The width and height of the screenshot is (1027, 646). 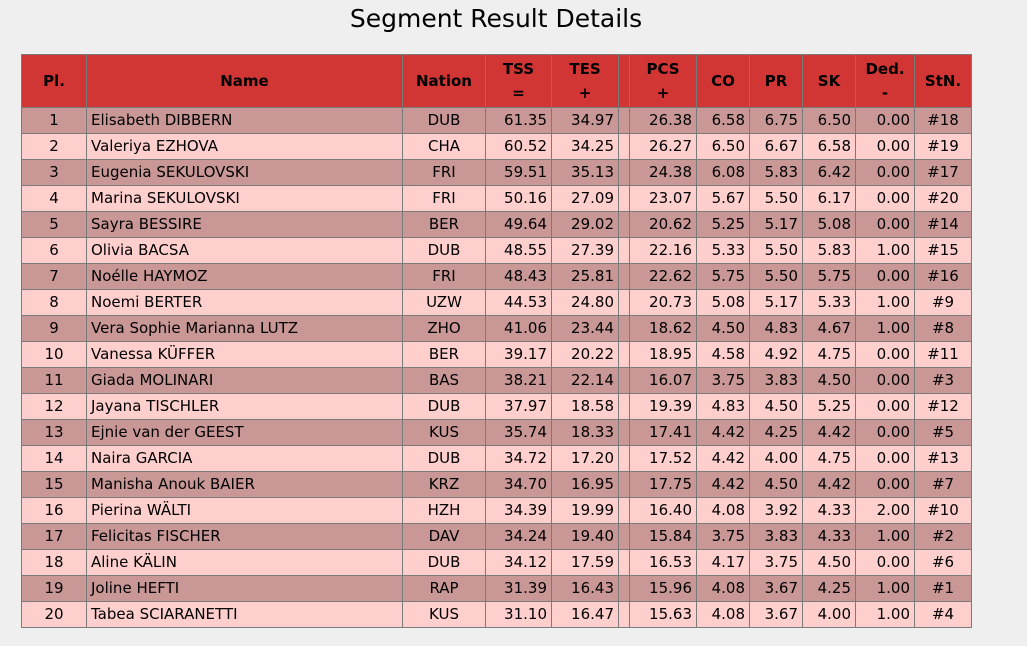 I want to click on cell-pl: 5, so click(x=54, y=224).